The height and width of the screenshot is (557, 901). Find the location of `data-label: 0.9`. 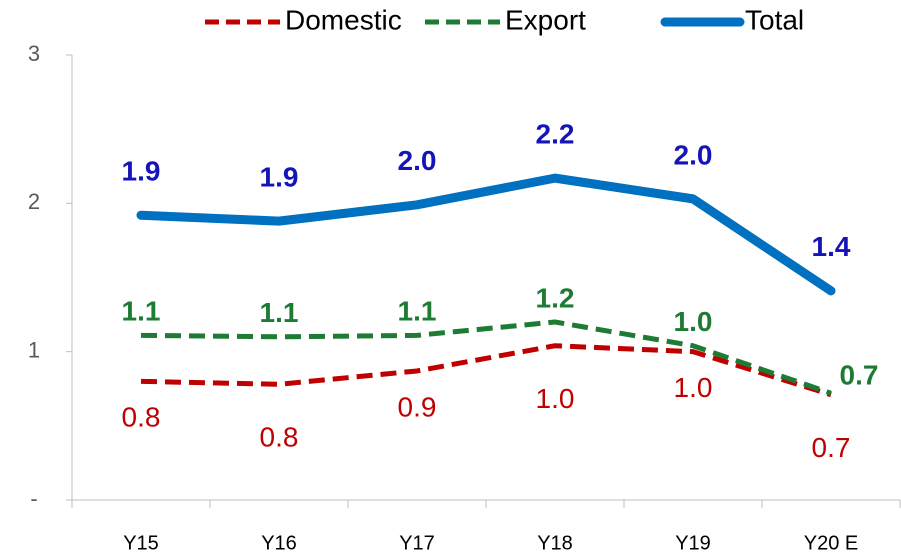

data-label: 0.9 is located at coordinates (417, 406).